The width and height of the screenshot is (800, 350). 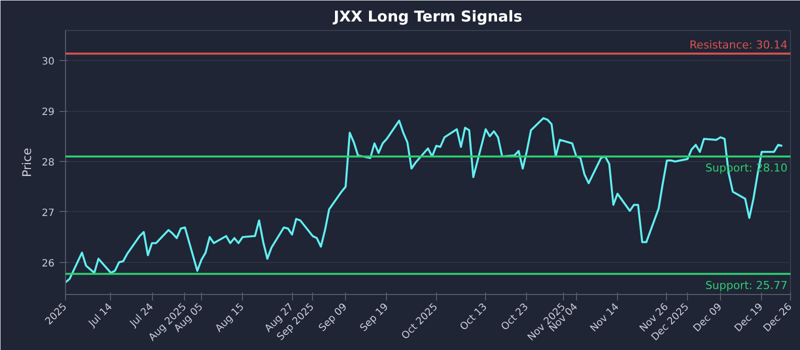 What do you see at coordinates (142, 316) in the screenshot?
I see `x-tick-label: Jul 24` at bounding box center [142, 316].